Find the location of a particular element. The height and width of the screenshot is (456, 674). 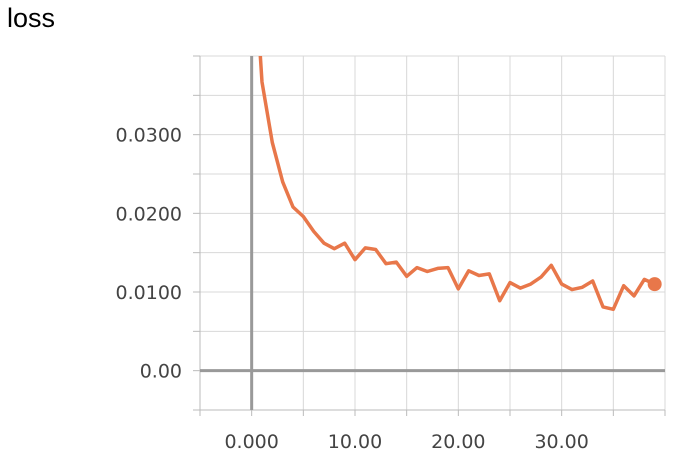

x-tick-label: 20.00 is located at coordinates (458, 442).